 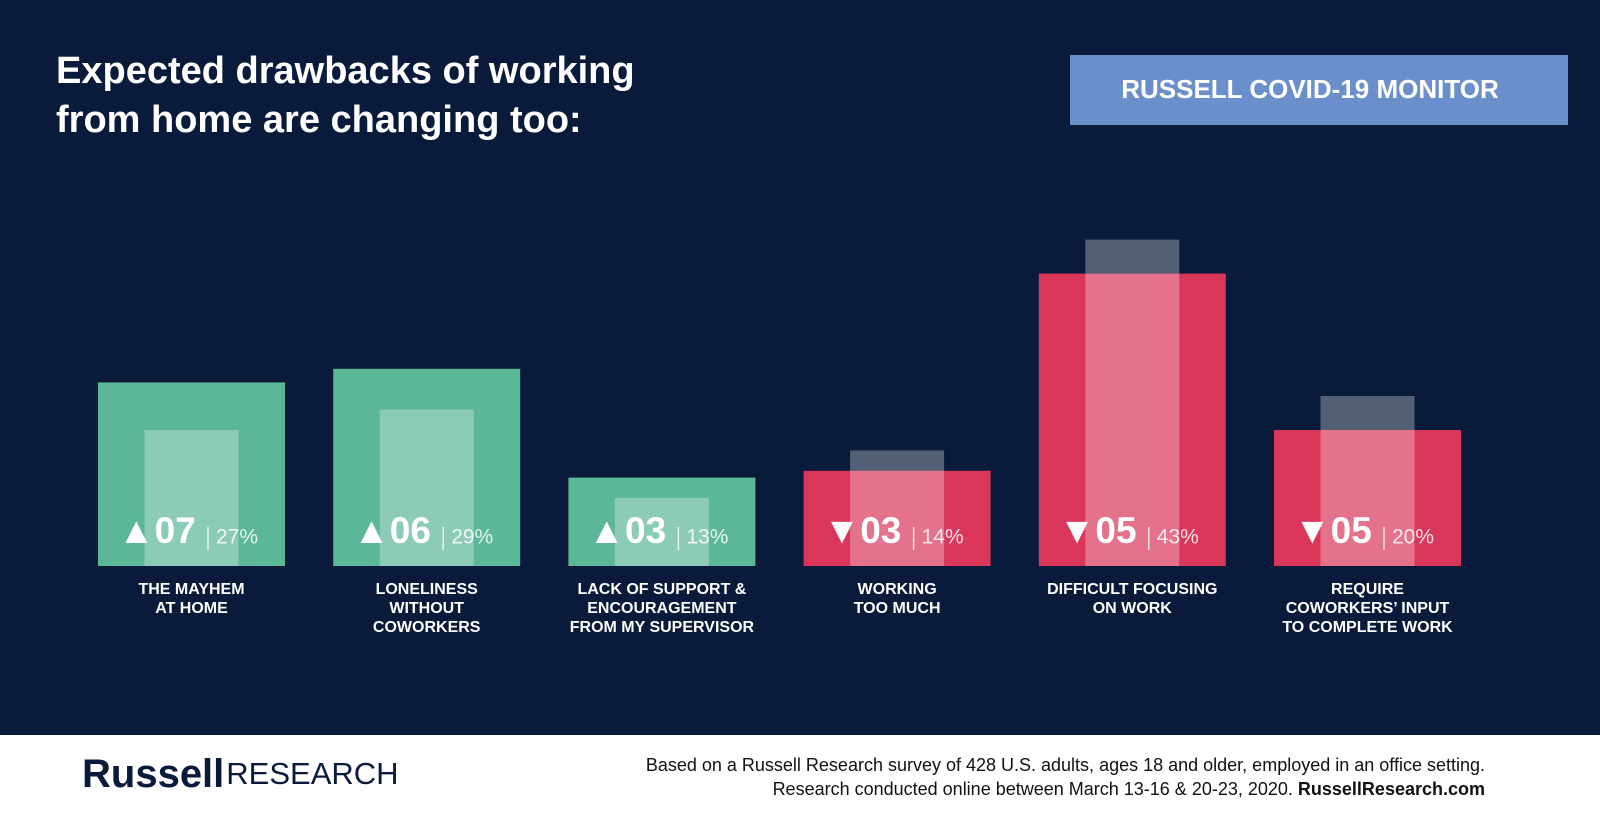 I want to click on chart-title: from home are changing too:, so click(x=319, y=120).